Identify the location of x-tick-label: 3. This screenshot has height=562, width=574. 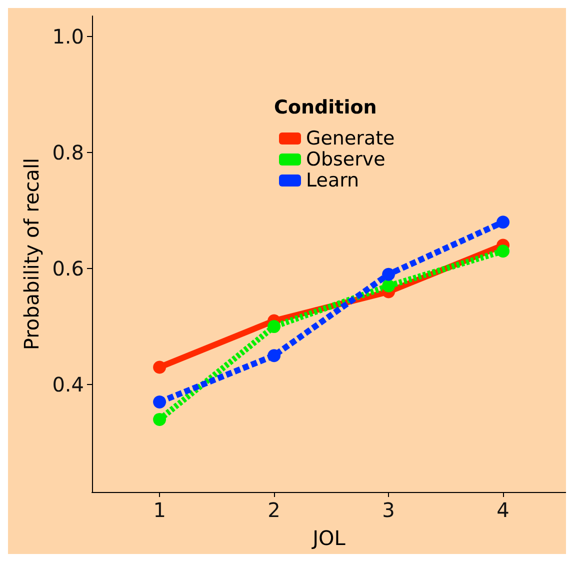
(388, 510).